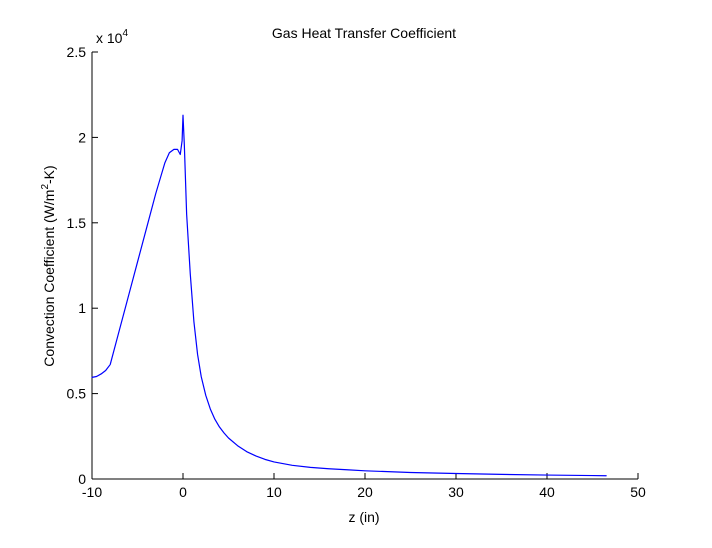  What do you see at coordinates (547, 492) in the screenshot?
I see `x-tick-label: 40` at bounding box center [547, 492].